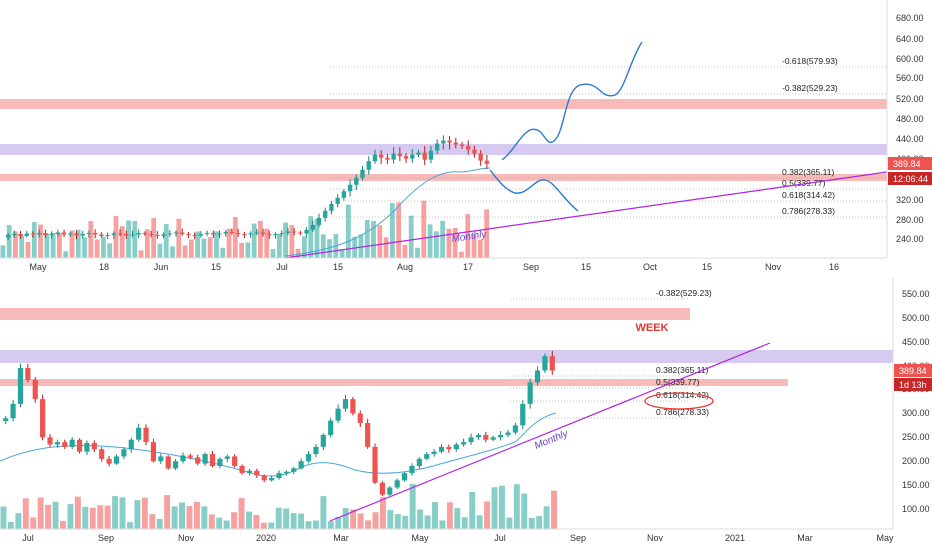  Describe the element at coordinates (684, 293) in the screenshot. I see `weekly-fib-label: -0.382(529.23)` at that location.